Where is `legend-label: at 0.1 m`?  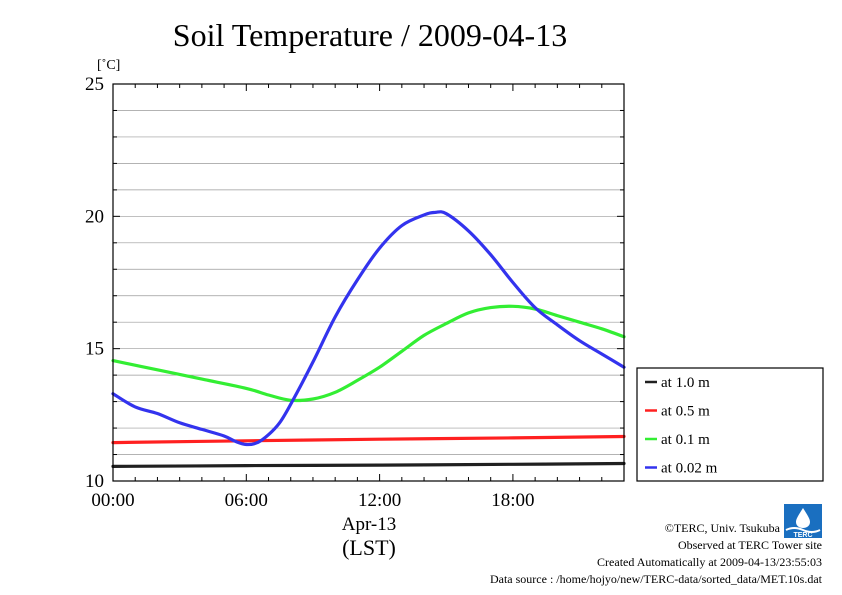 legend-label: at 0.1 m is located at coordinates (685, 440).